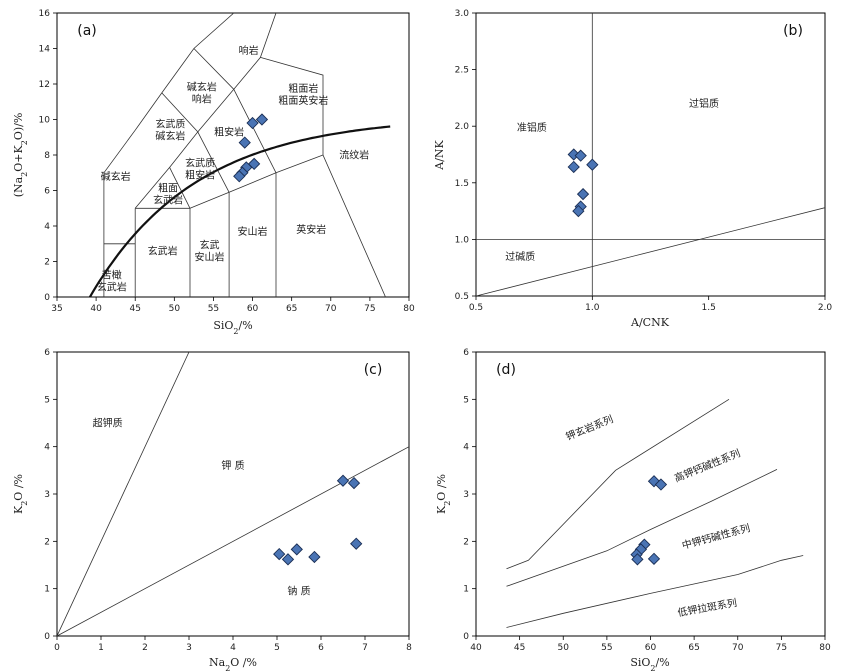 The width and height of the screenshot is (855, 672). I want to click on region-label: 响岩, so click(202, 98).